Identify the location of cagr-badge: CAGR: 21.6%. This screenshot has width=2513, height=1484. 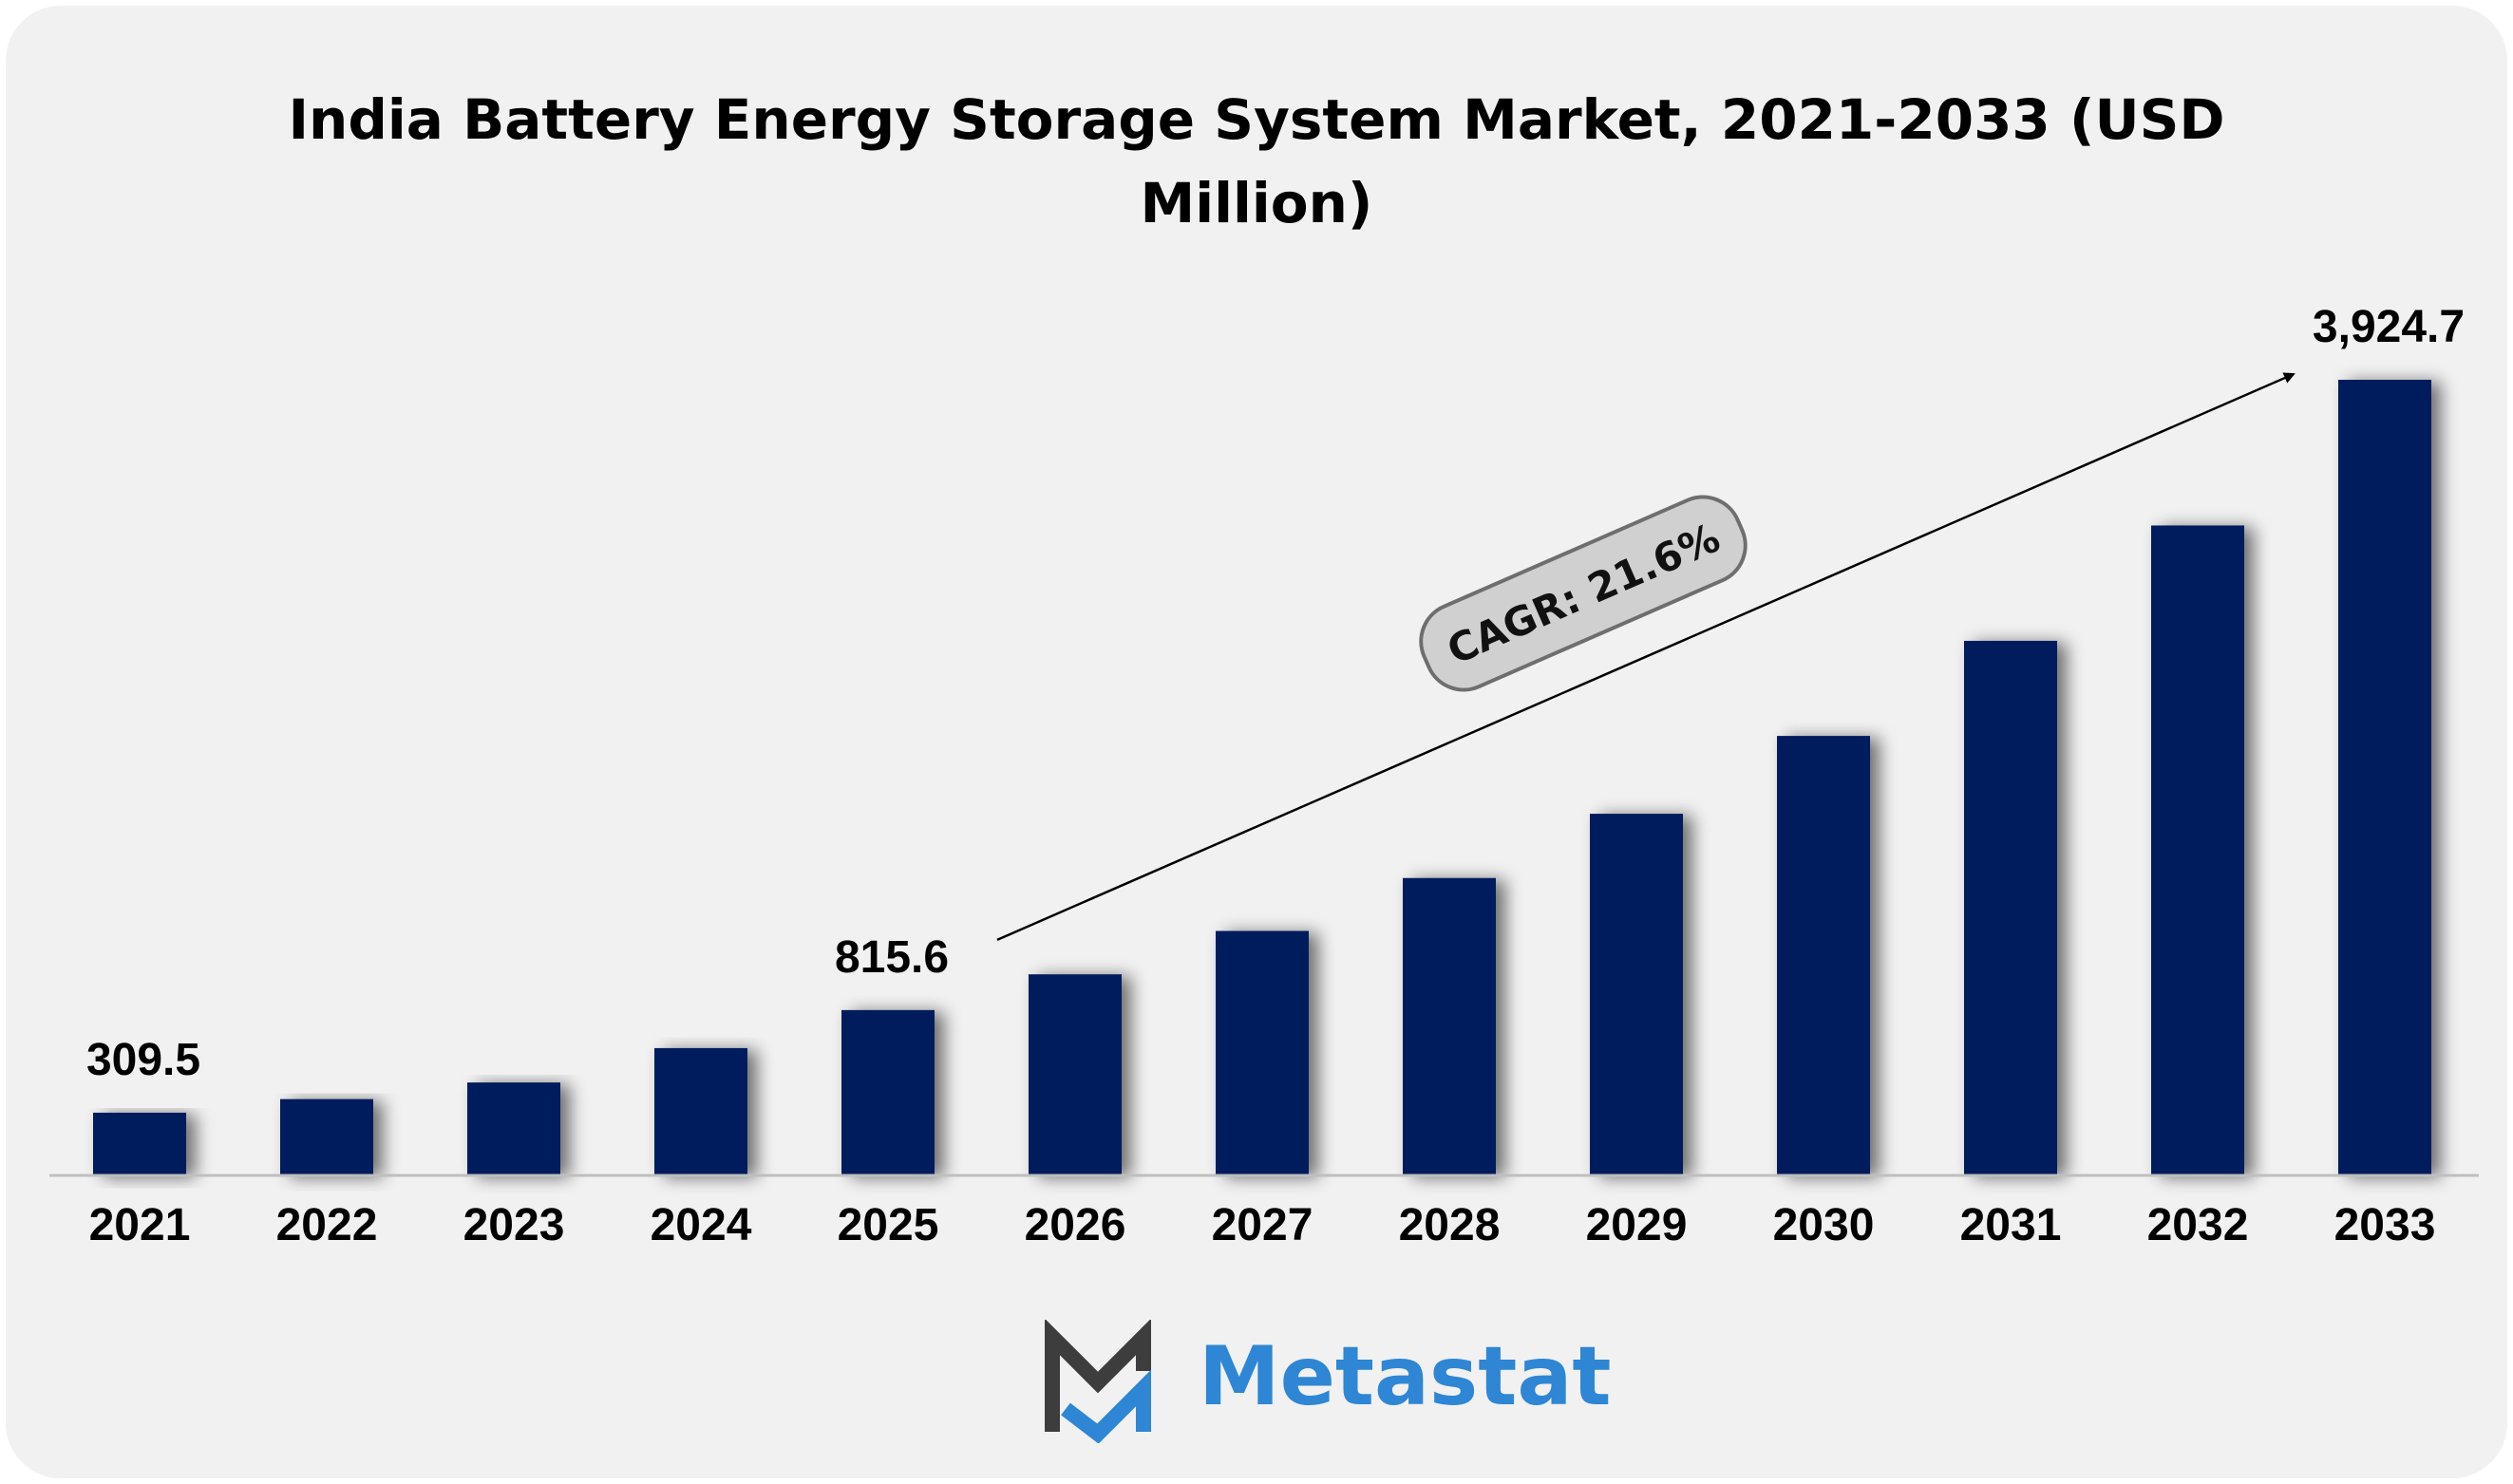
(1584, 593).